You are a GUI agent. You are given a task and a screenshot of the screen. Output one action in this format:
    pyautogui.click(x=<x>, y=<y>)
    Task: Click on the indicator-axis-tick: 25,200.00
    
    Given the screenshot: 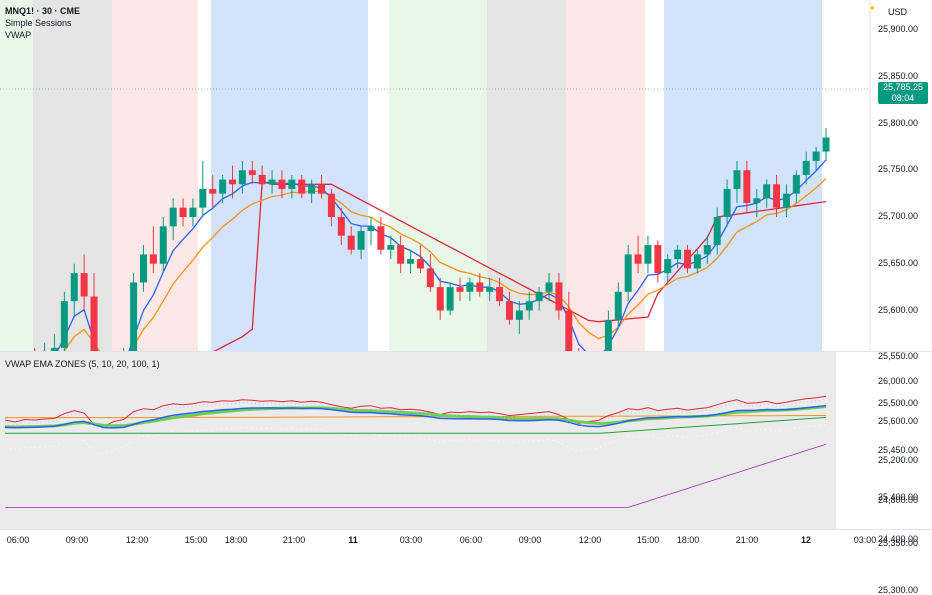 What is the action you would take?
    pyautogui.click(x=898, y=460)
    